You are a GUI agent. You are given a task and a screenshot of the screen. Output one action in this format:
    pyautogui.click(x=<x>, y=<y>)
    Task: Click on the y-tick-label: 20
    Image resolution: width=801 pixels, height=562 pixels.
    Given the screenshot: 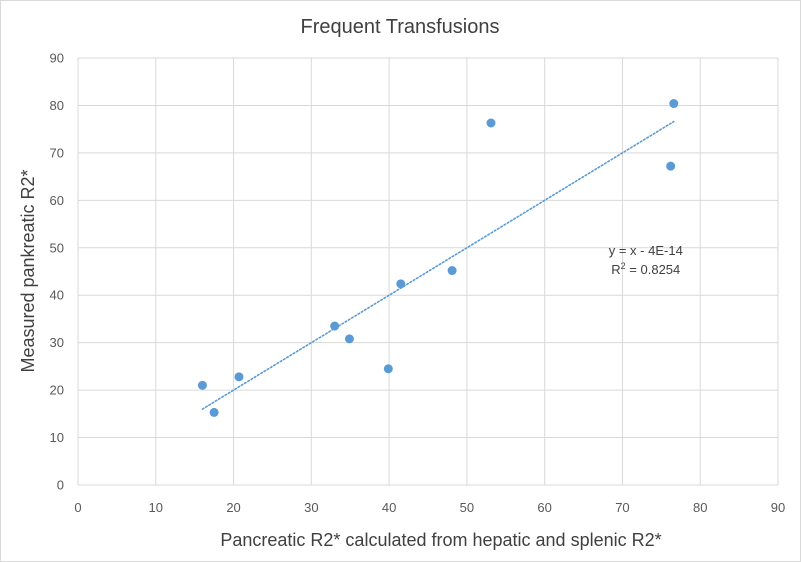 What is the action you would take?
    pyautogui.click(x=57, y=390)
    